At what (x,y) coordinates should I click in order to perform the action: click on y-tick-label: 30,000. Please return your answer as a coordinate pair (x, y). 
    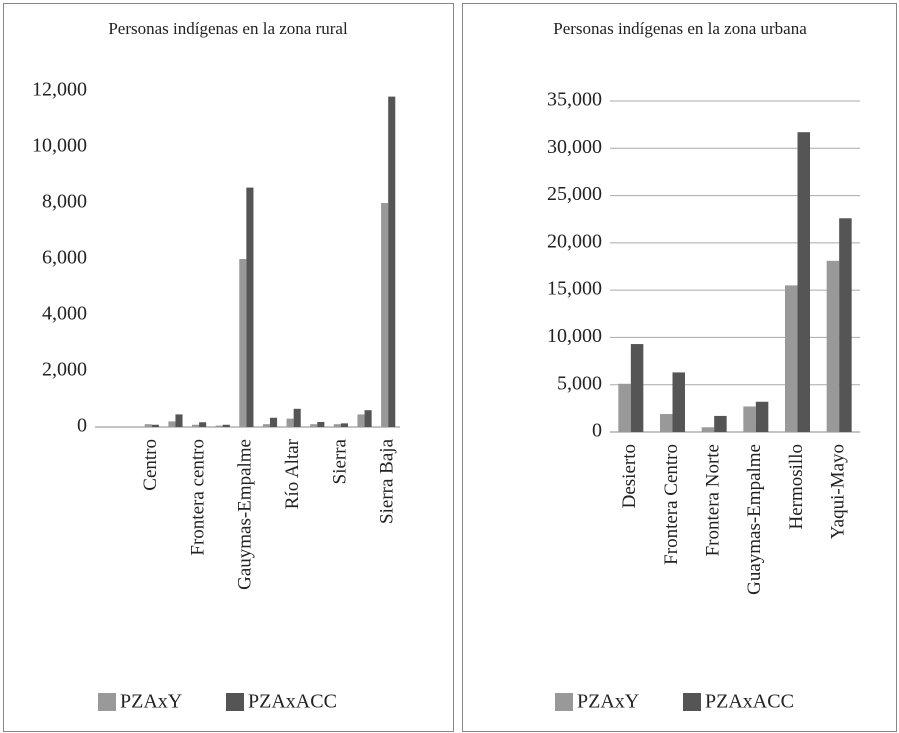
    Looking at the image, I should click on (574, 147).